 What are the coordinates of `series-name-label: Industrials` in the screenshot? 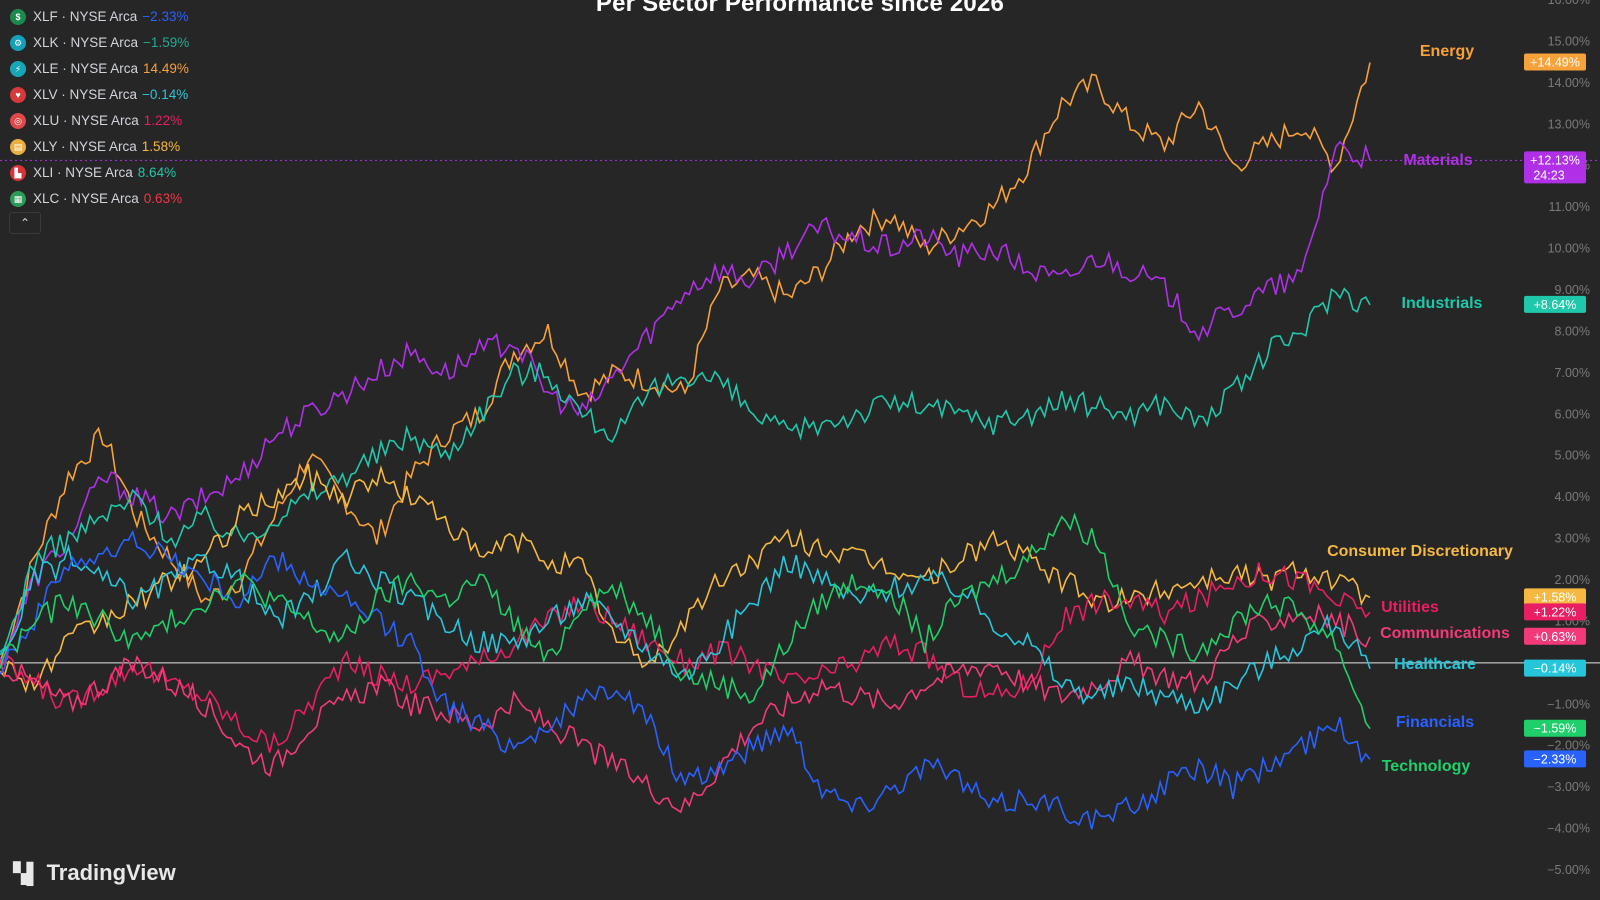 It's located at (1442, 303).